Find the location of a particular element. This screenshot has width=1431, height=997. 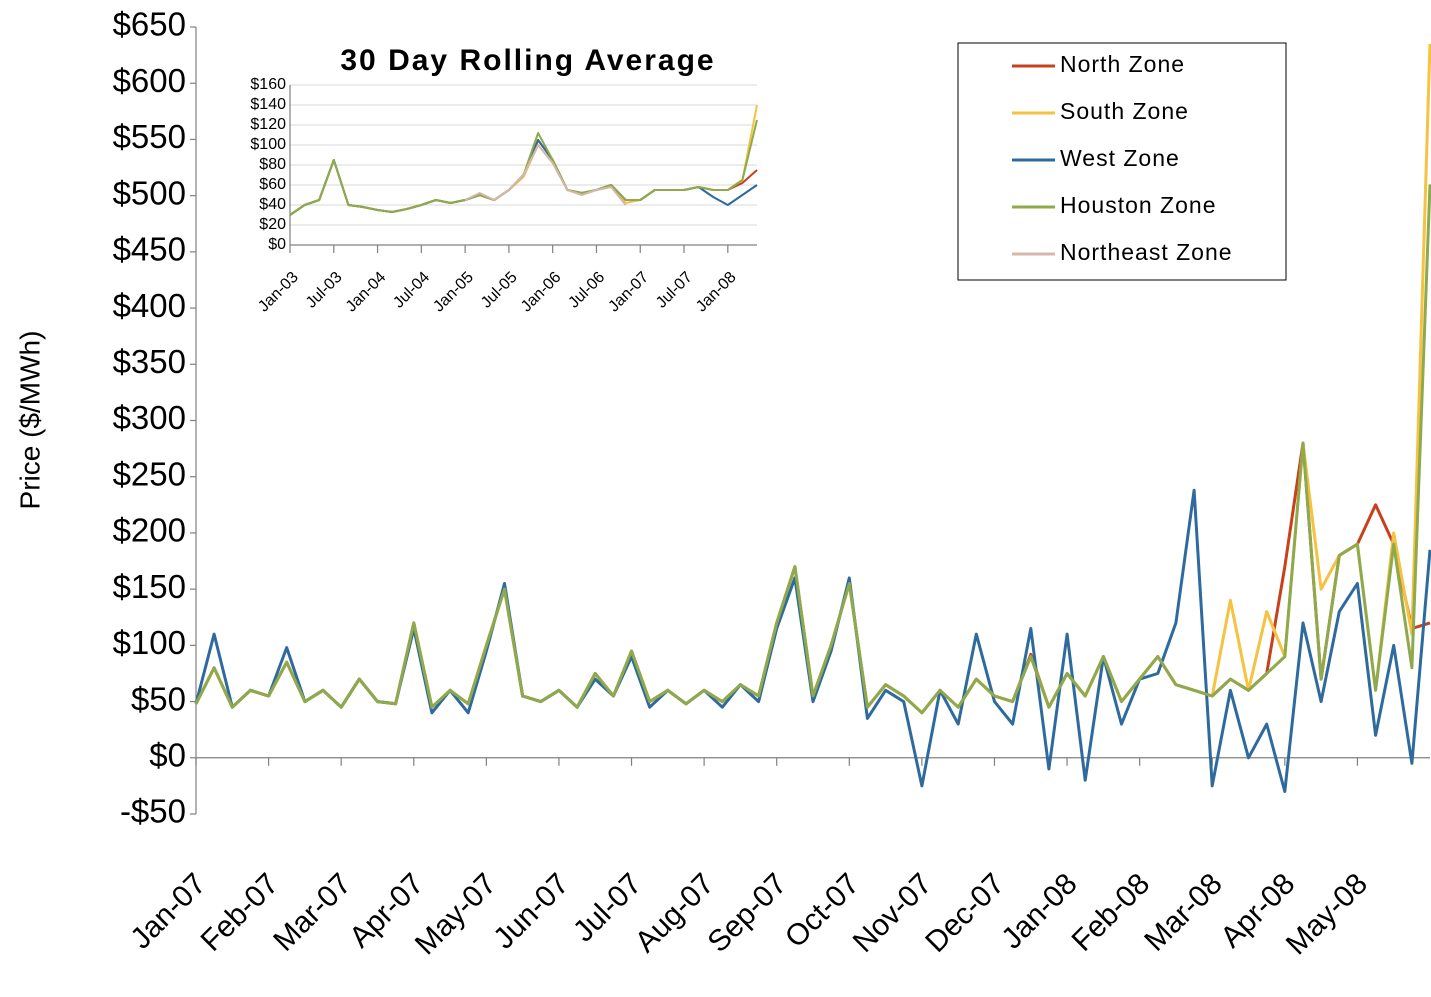

y-tick-label: $650 is located at coordinates (149, 24).